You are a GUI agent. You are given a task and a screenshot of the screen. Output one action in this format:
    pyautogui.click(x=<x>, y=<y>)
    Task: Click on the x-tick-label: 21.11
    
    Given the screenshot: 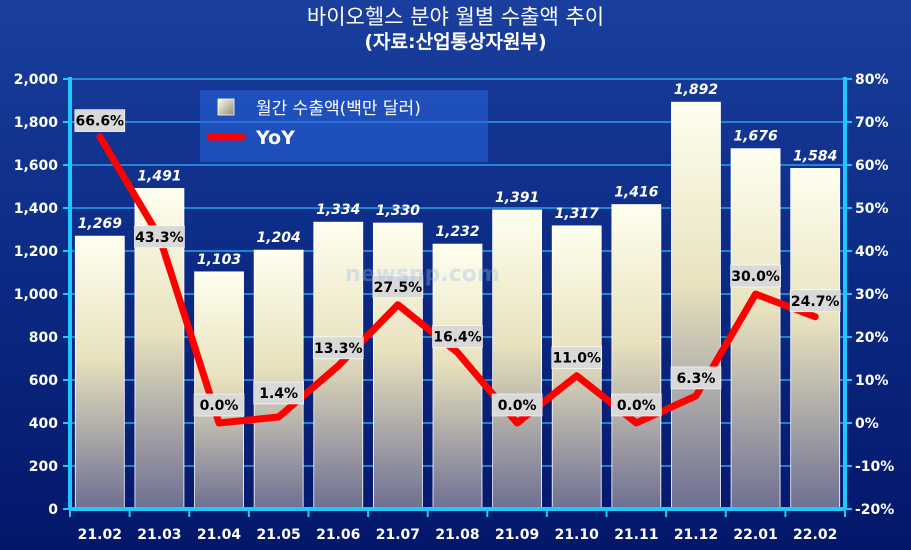 What is the action you would take?
    pyautogui.click(x=636, y=535)
    